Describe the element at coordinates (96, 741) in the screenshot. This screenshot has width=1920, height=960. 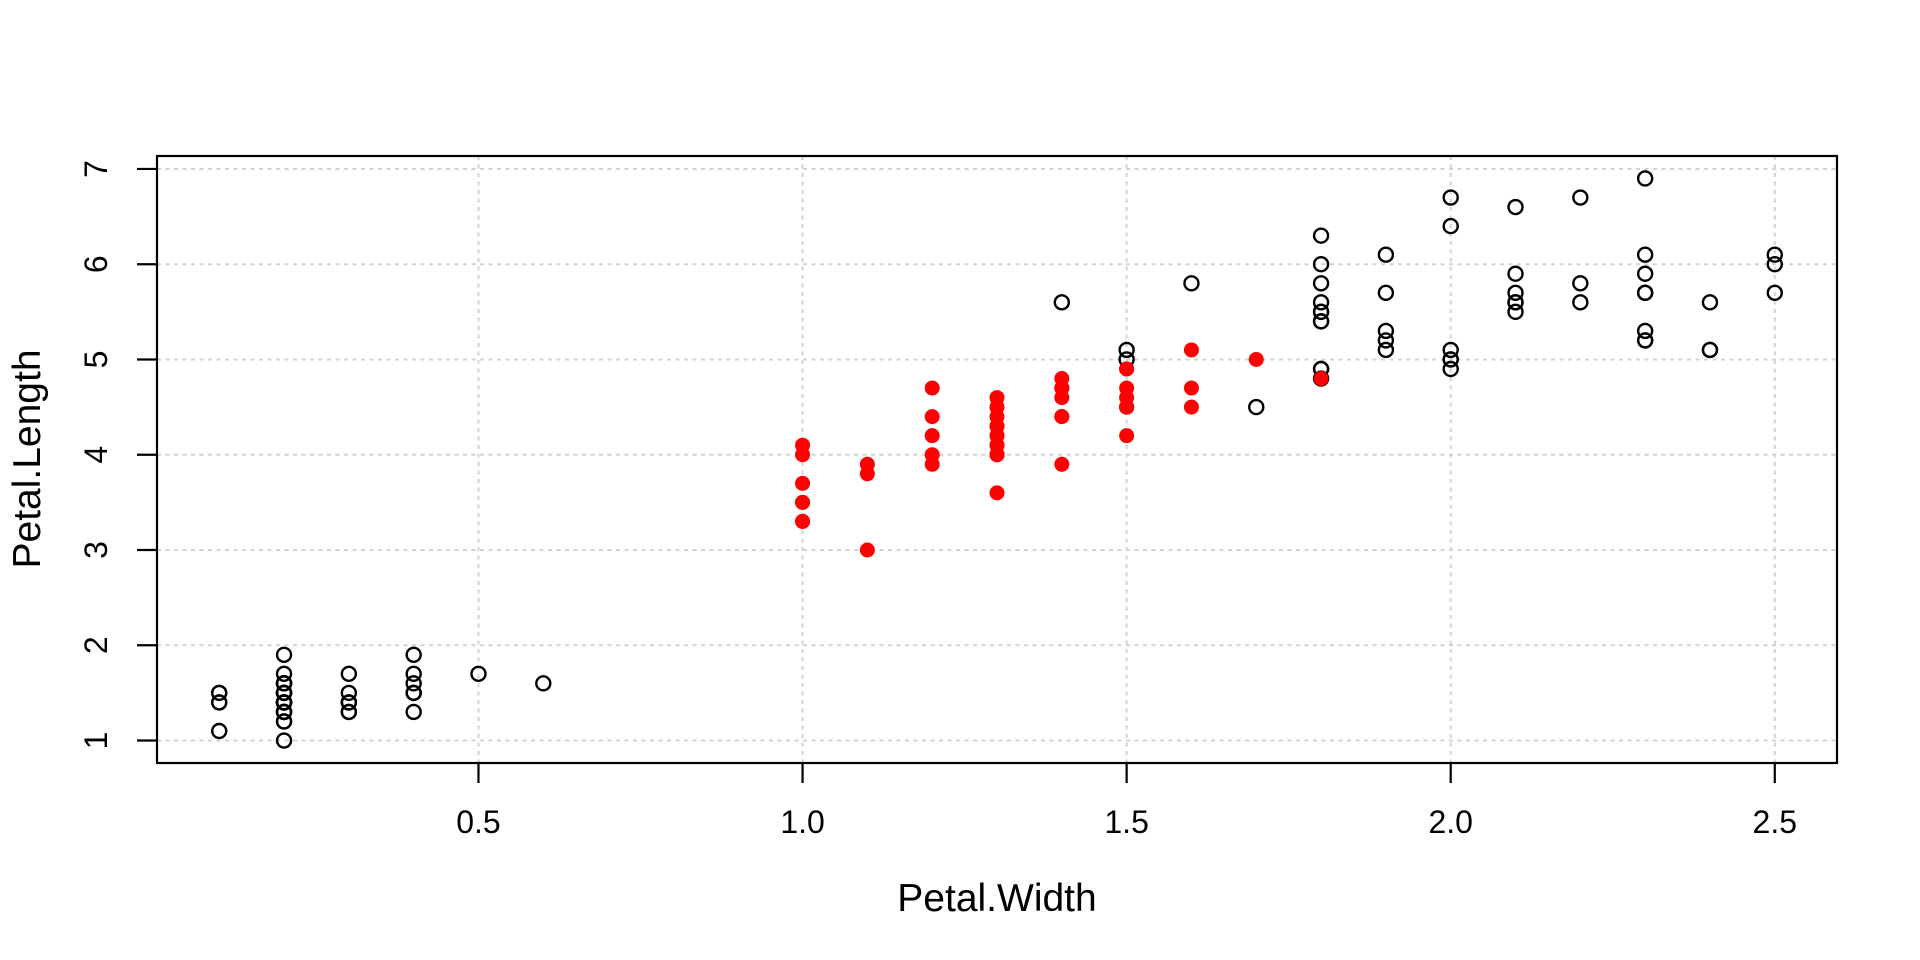
I see `y-tick-label: 1` at that location.